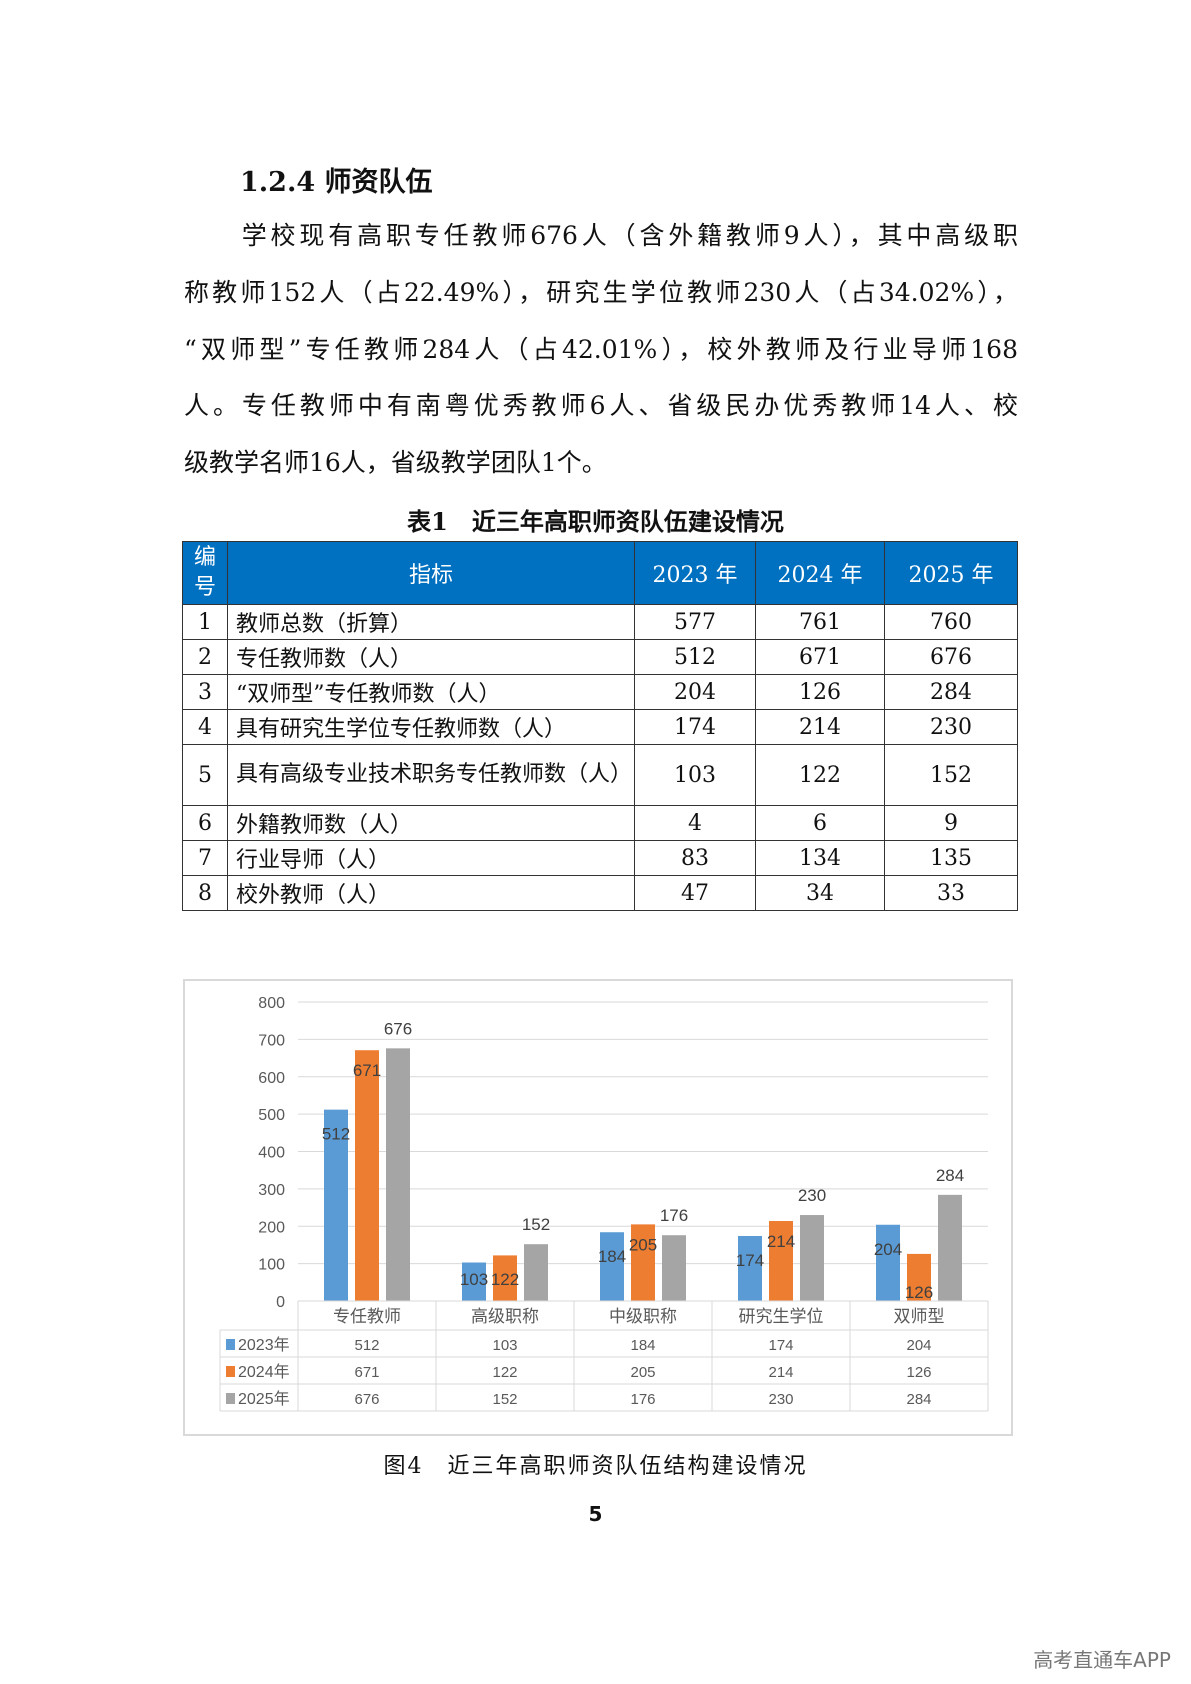 The image size is (1191, 1684). What do you see at coordinates (820, 775) in the screenshot?
I see `cell-2024: 122` at bounding box center [820, 775].